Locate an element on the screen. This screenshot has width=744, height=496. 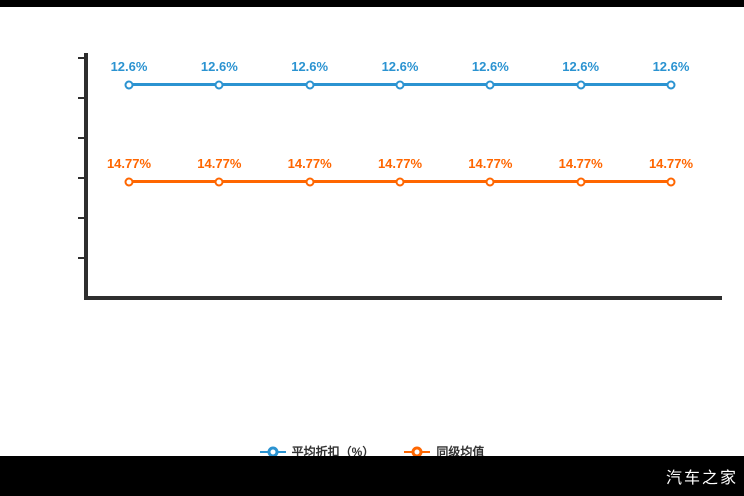
top-frame-bar is located at coordinates (372, 3).